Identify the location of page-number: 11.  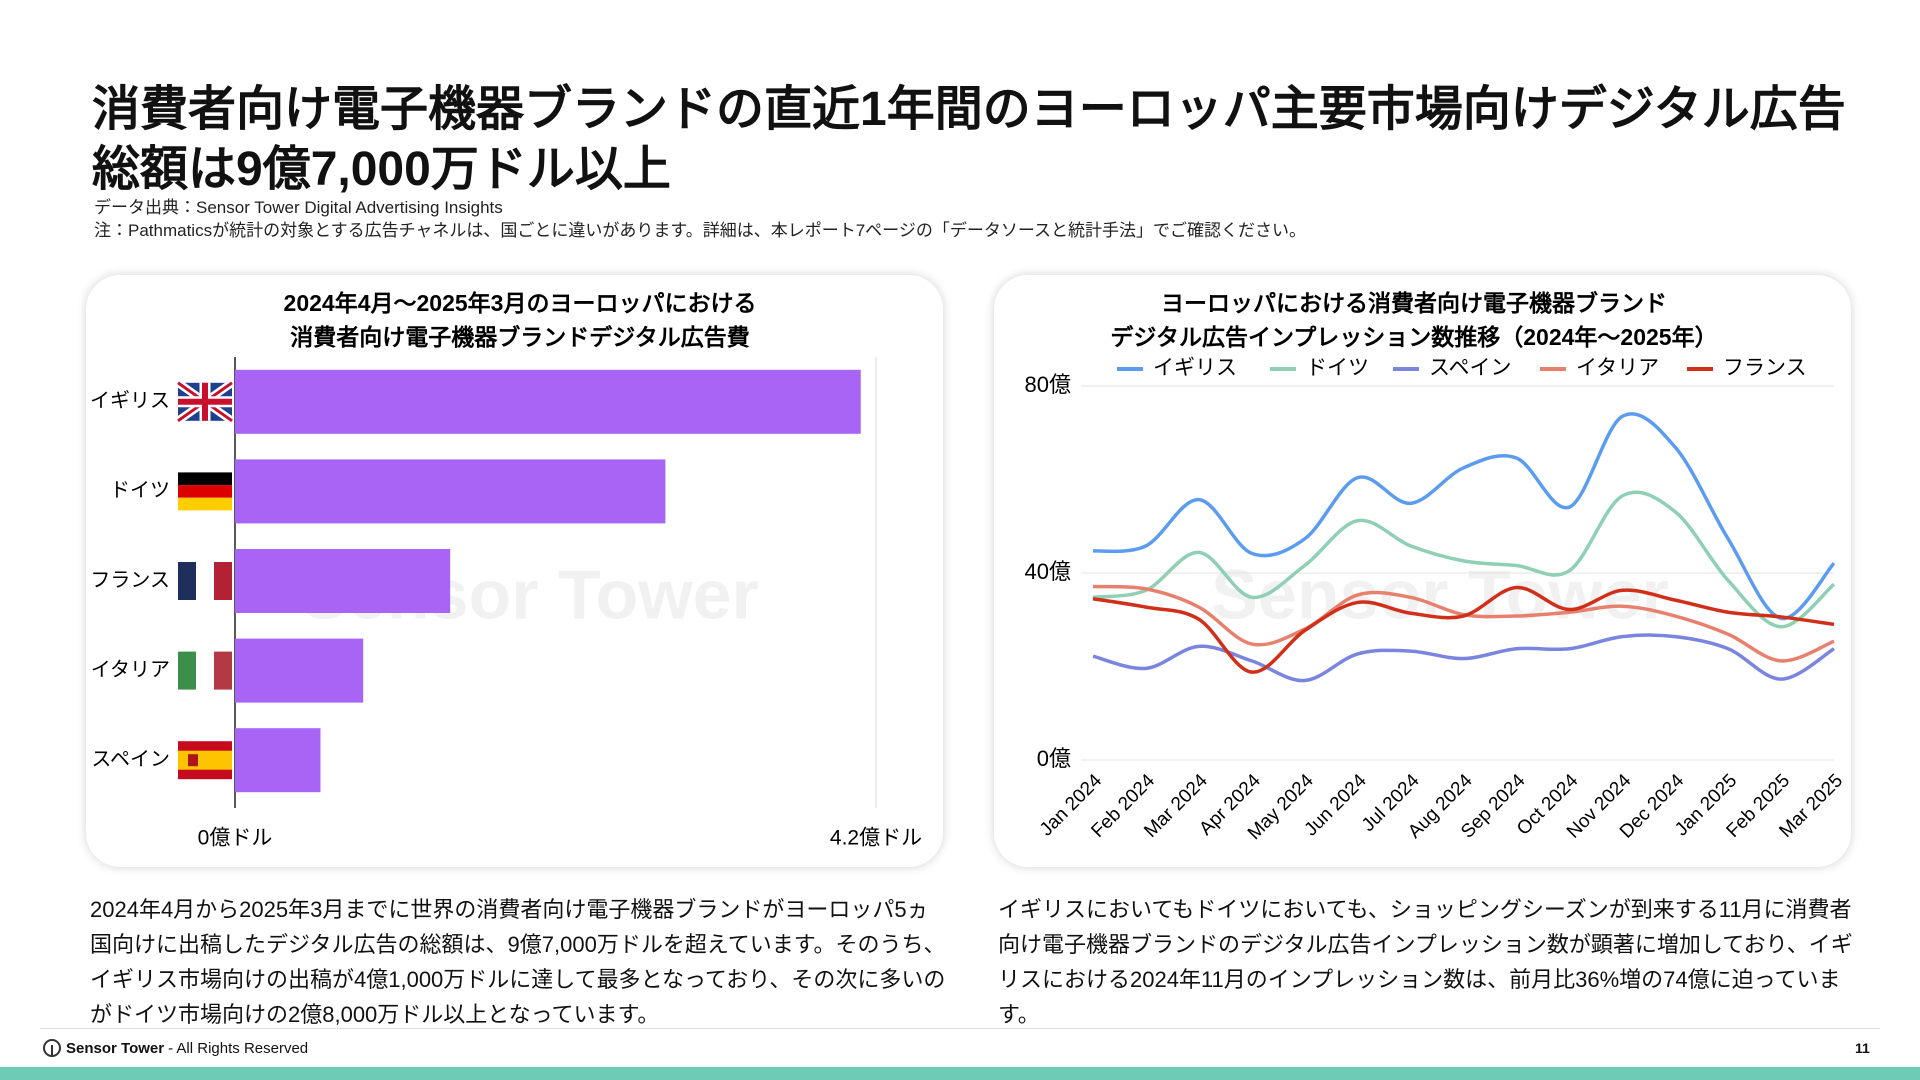
(1862, 1048).